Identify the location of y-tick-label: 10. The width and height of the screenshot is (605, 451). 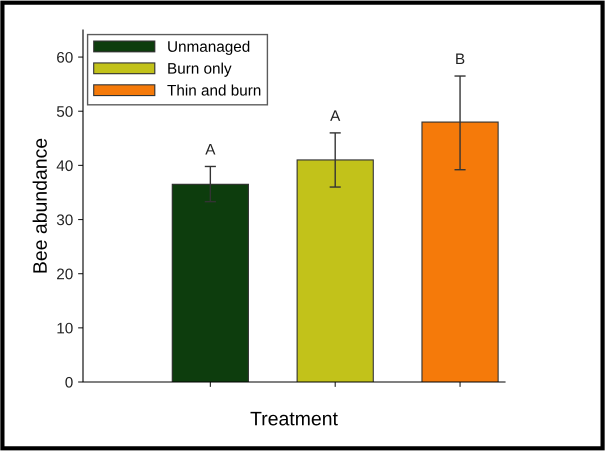
(65, 328).